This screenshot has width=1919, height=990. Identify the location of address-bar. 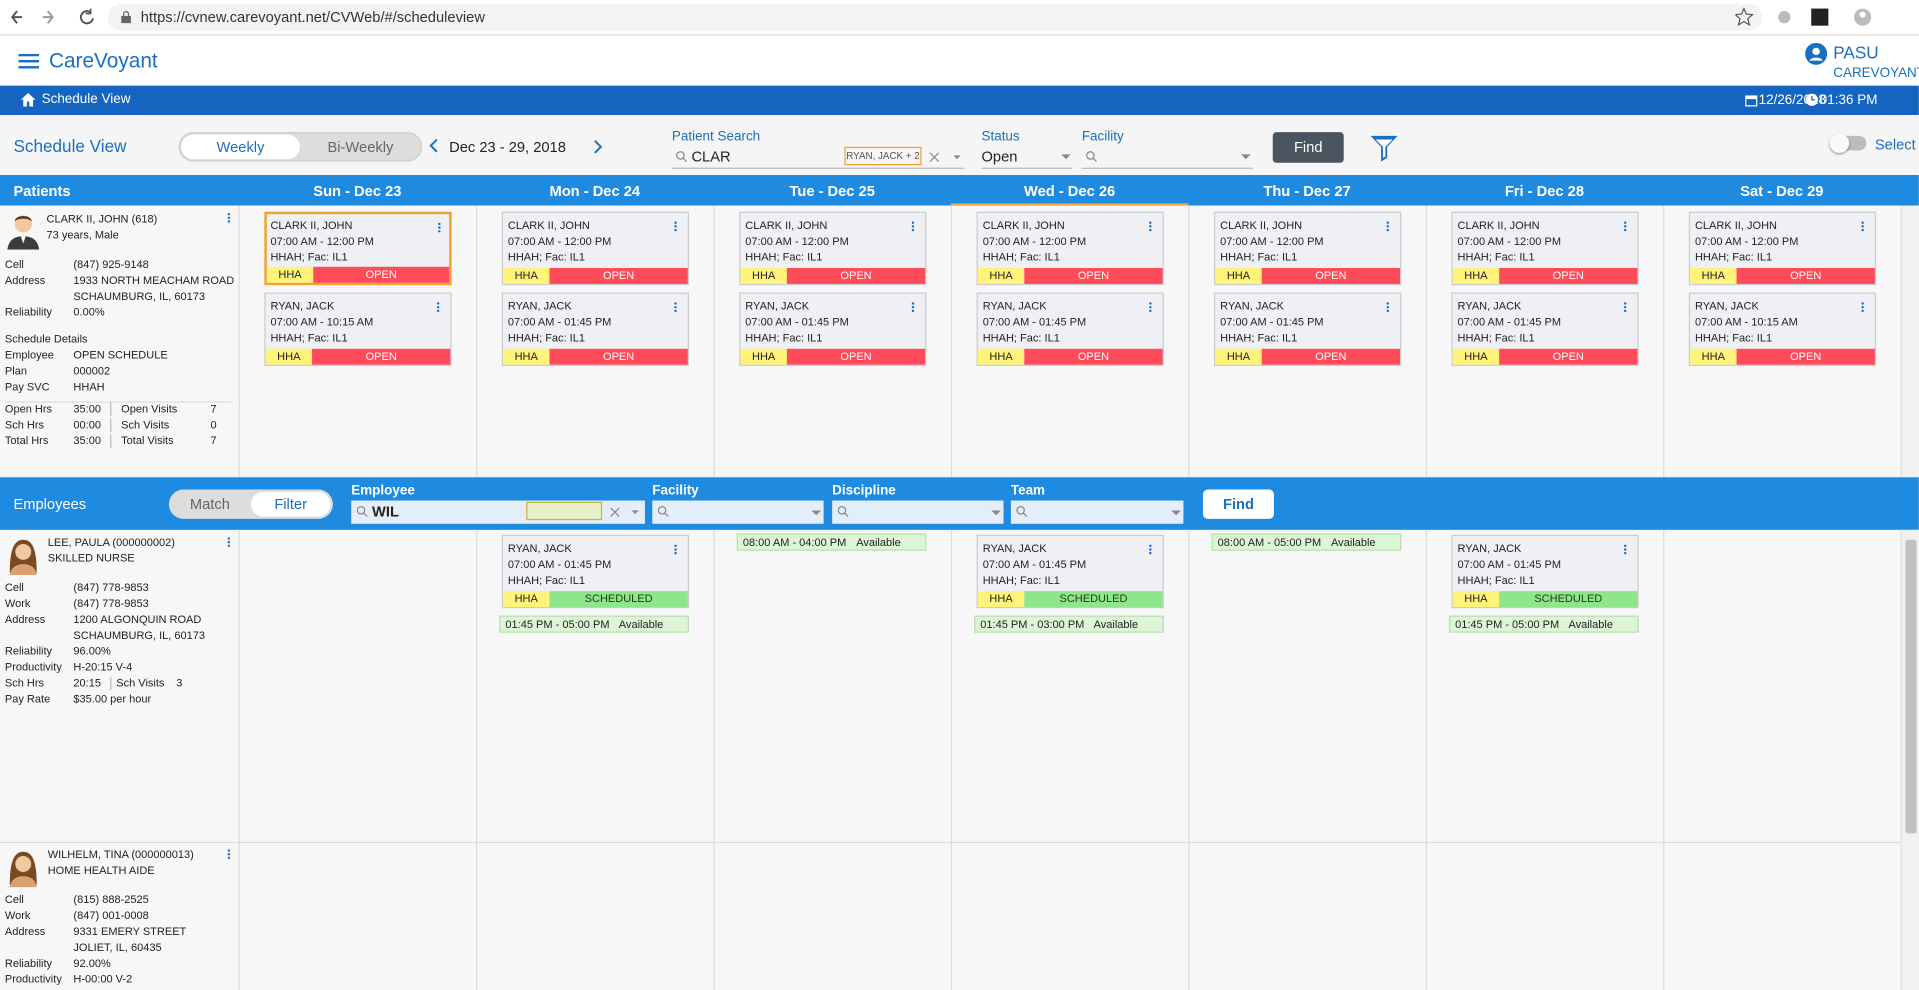
(935, 17).